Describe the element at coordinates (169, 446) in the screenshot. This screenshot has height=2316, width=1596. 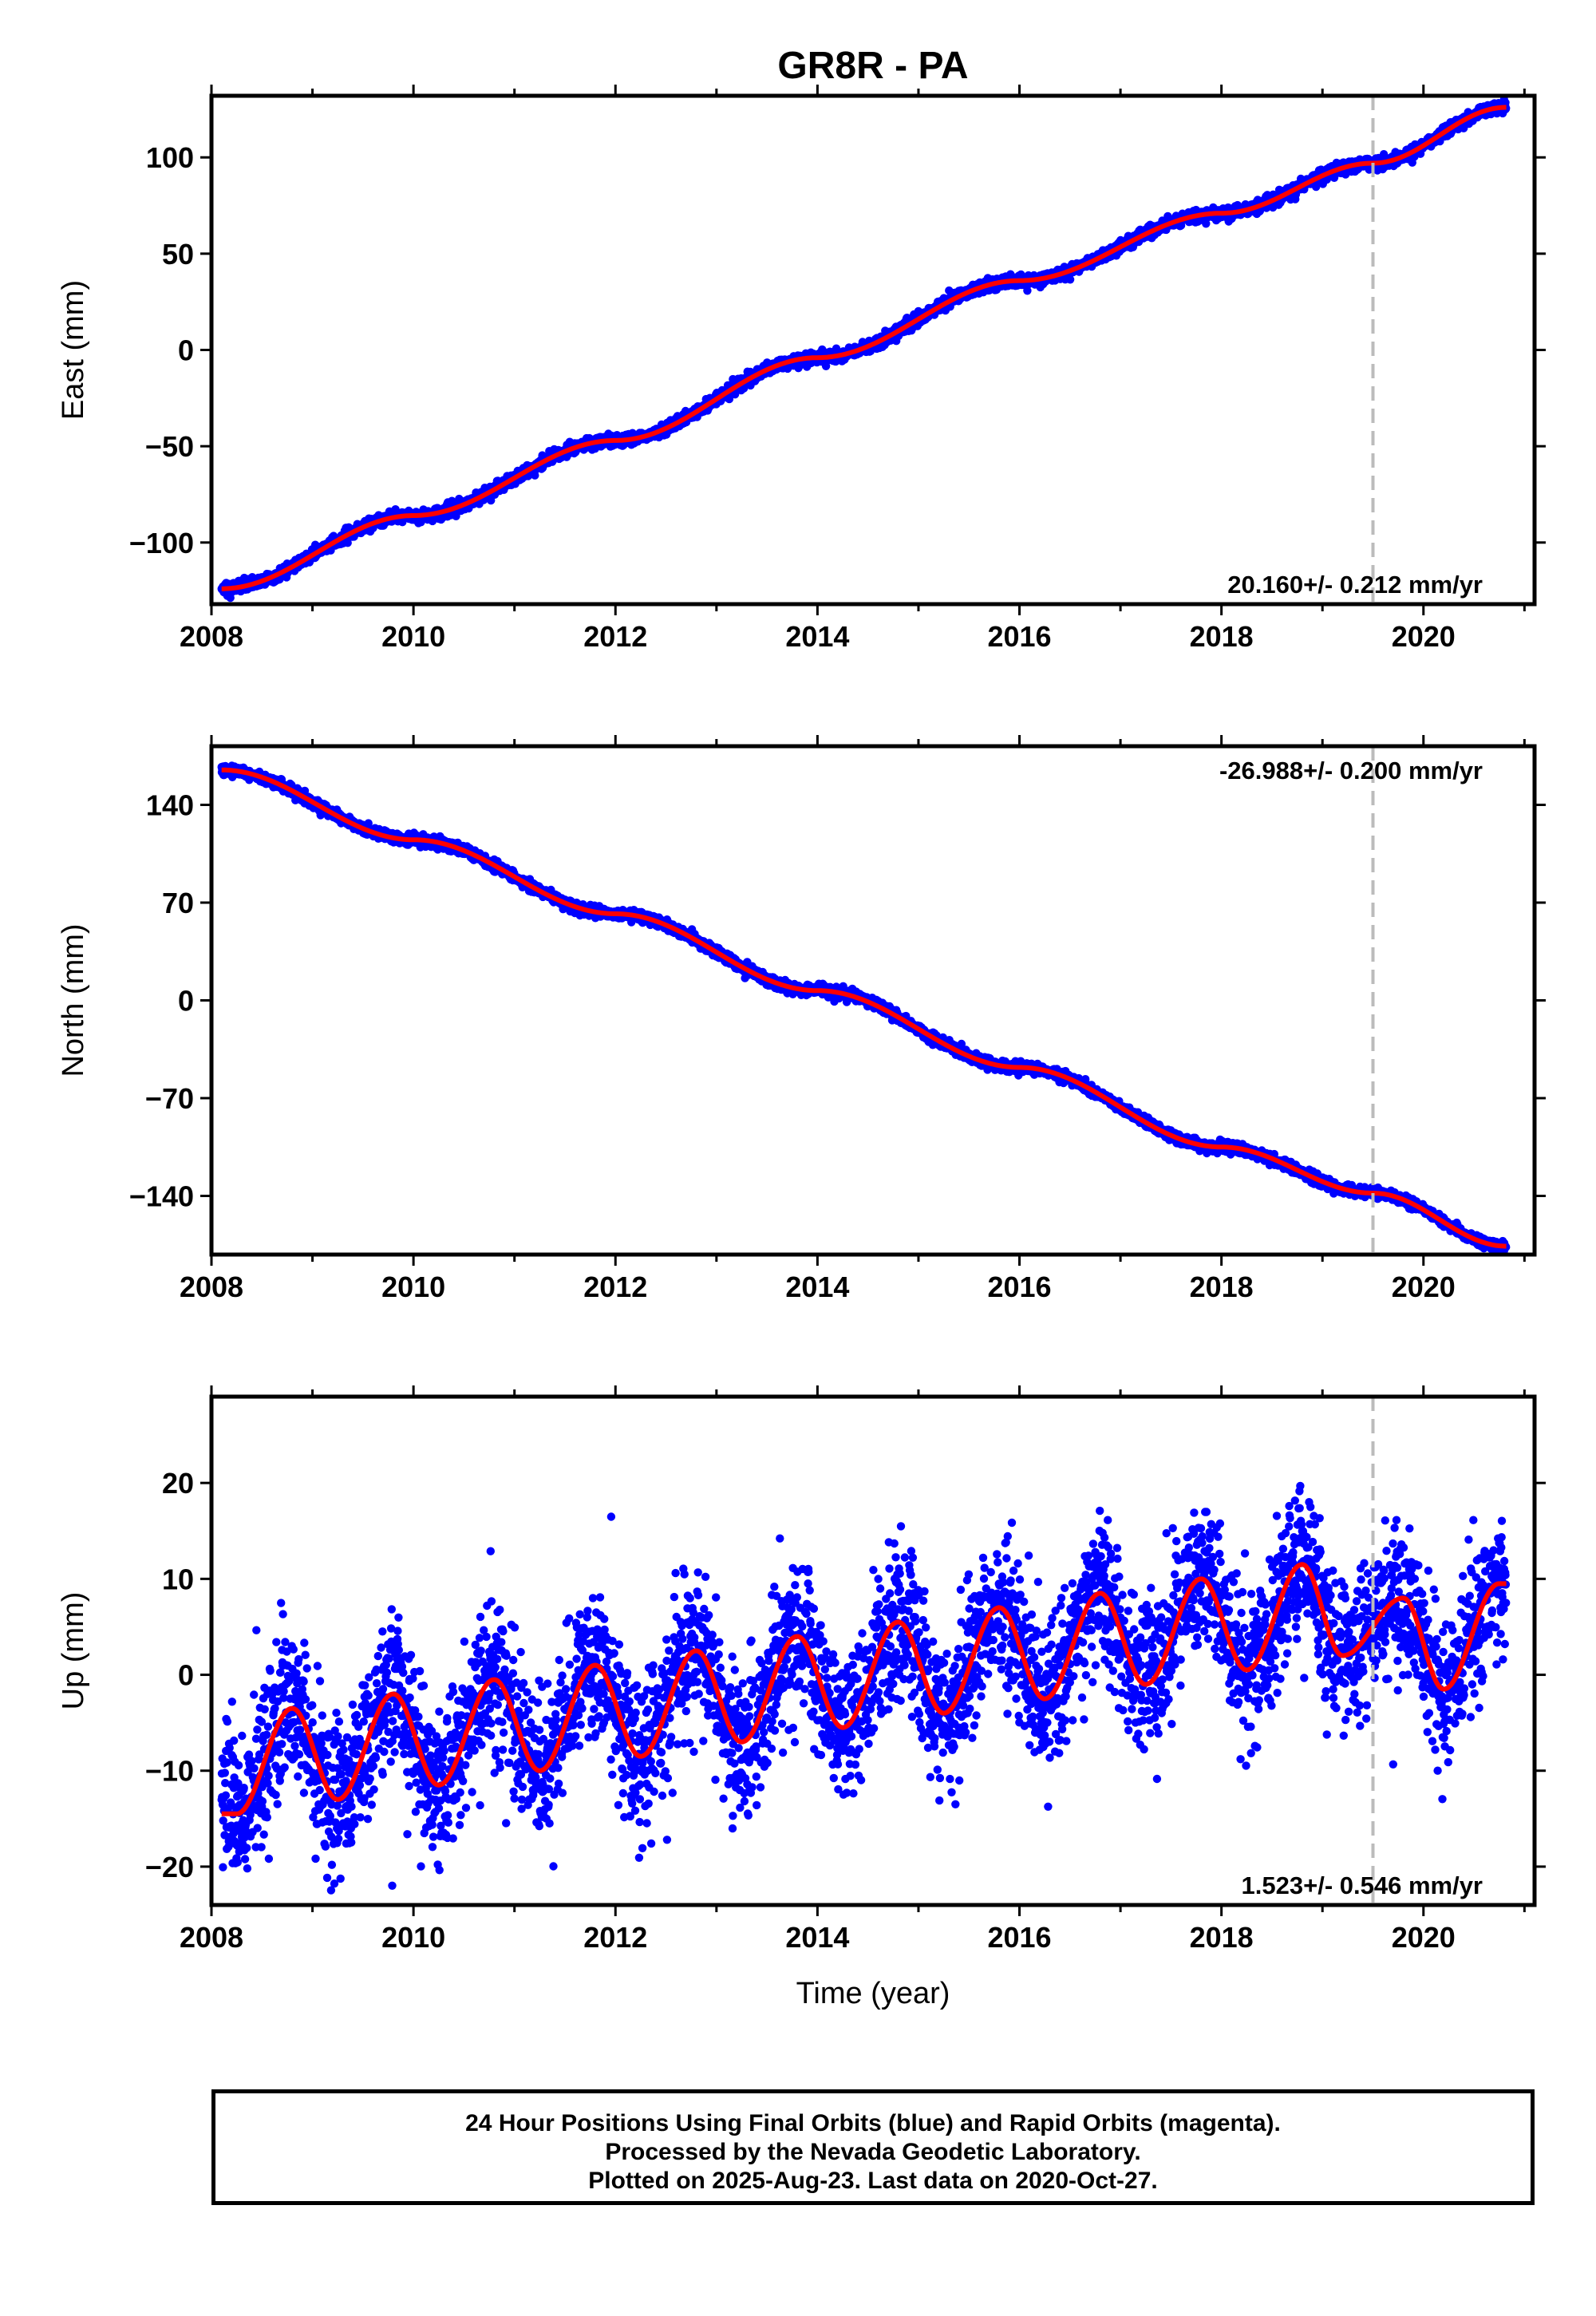
I see `y-tick-label: −50` at that location.